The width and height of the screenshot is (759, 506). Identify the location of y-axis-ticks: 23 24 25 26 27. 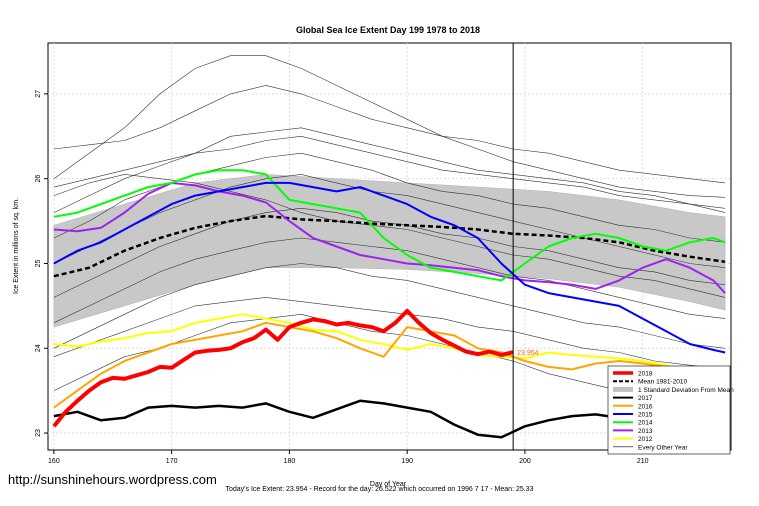
(41, 263).